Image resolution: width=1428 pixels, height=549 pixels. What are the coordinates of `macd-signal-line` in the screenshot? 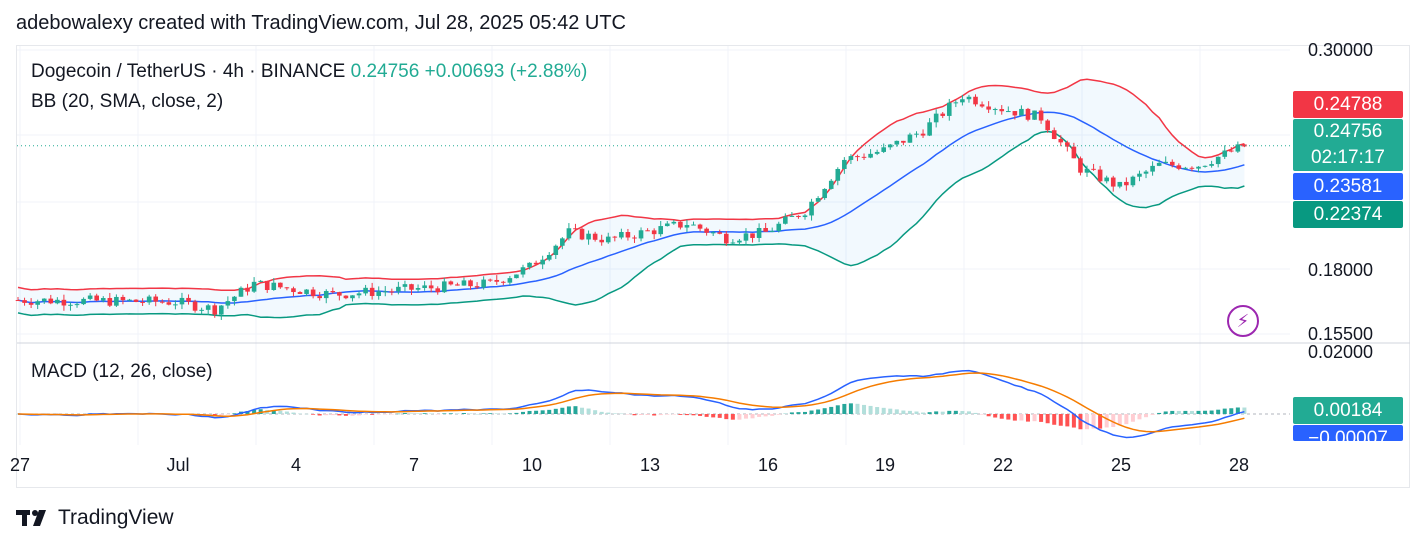 It's located at (631, 402).